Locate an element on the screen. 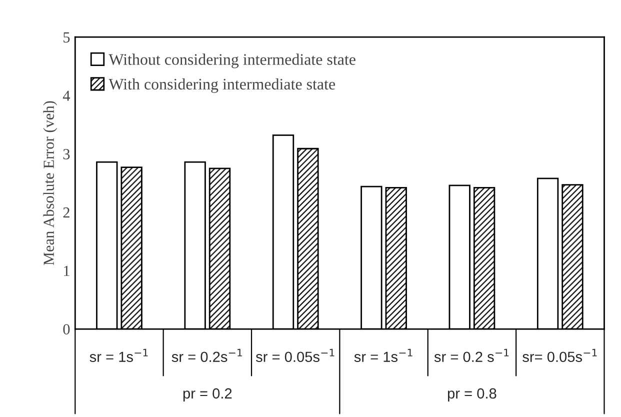 This screenshot has height=417, width=621. text: pr = 0.8 is located at coordinates (472, 395).